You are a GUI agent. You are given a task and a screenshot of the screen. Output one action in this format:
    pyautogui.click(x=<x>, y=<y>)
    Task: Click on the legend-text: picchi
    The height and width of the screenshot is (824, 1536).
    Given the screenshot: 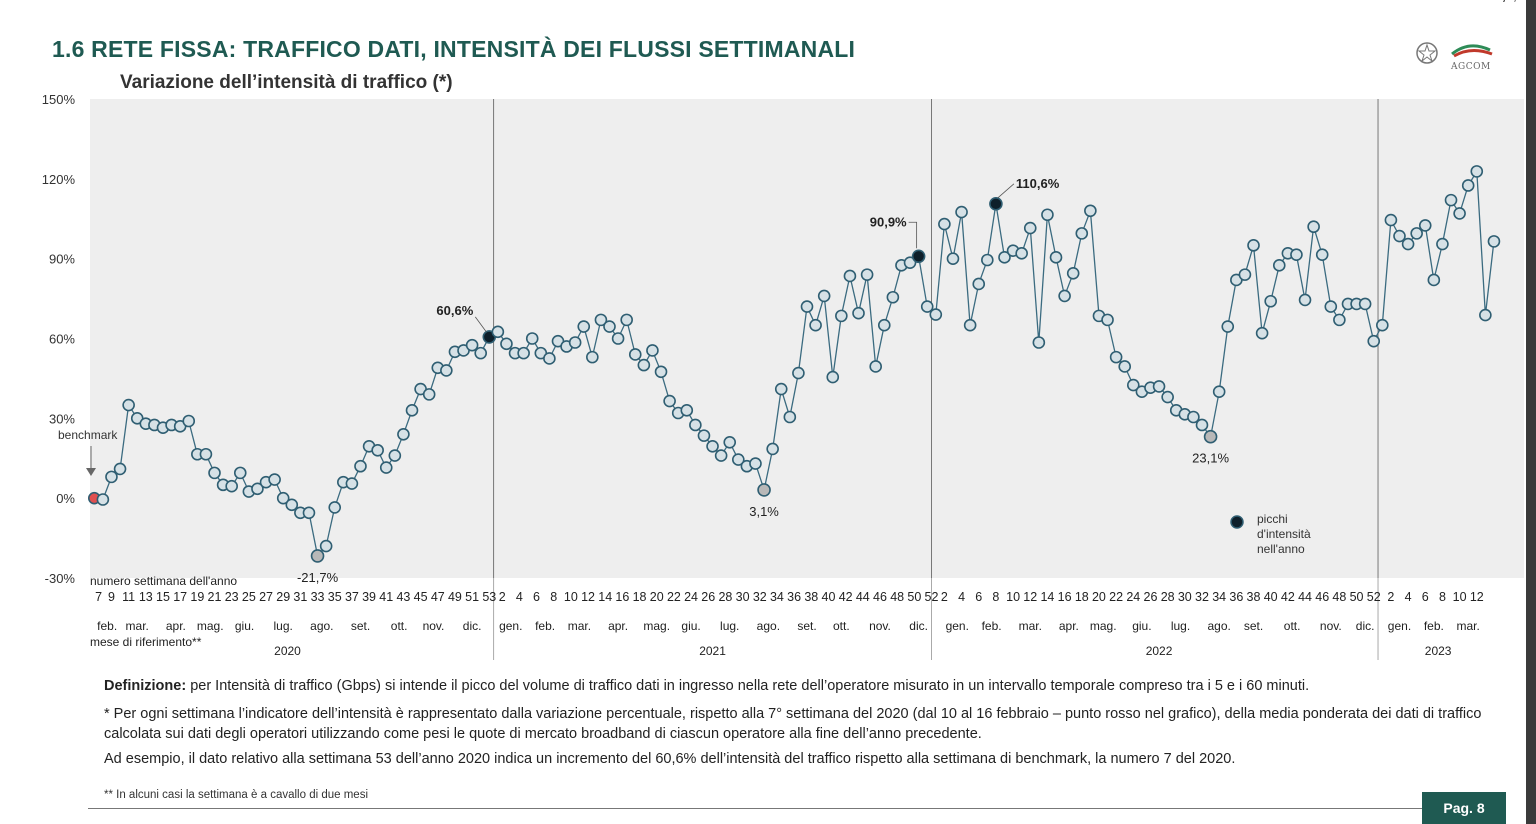 What is the action you would take?
    pyautogui.click(x=1272, y=519)
    